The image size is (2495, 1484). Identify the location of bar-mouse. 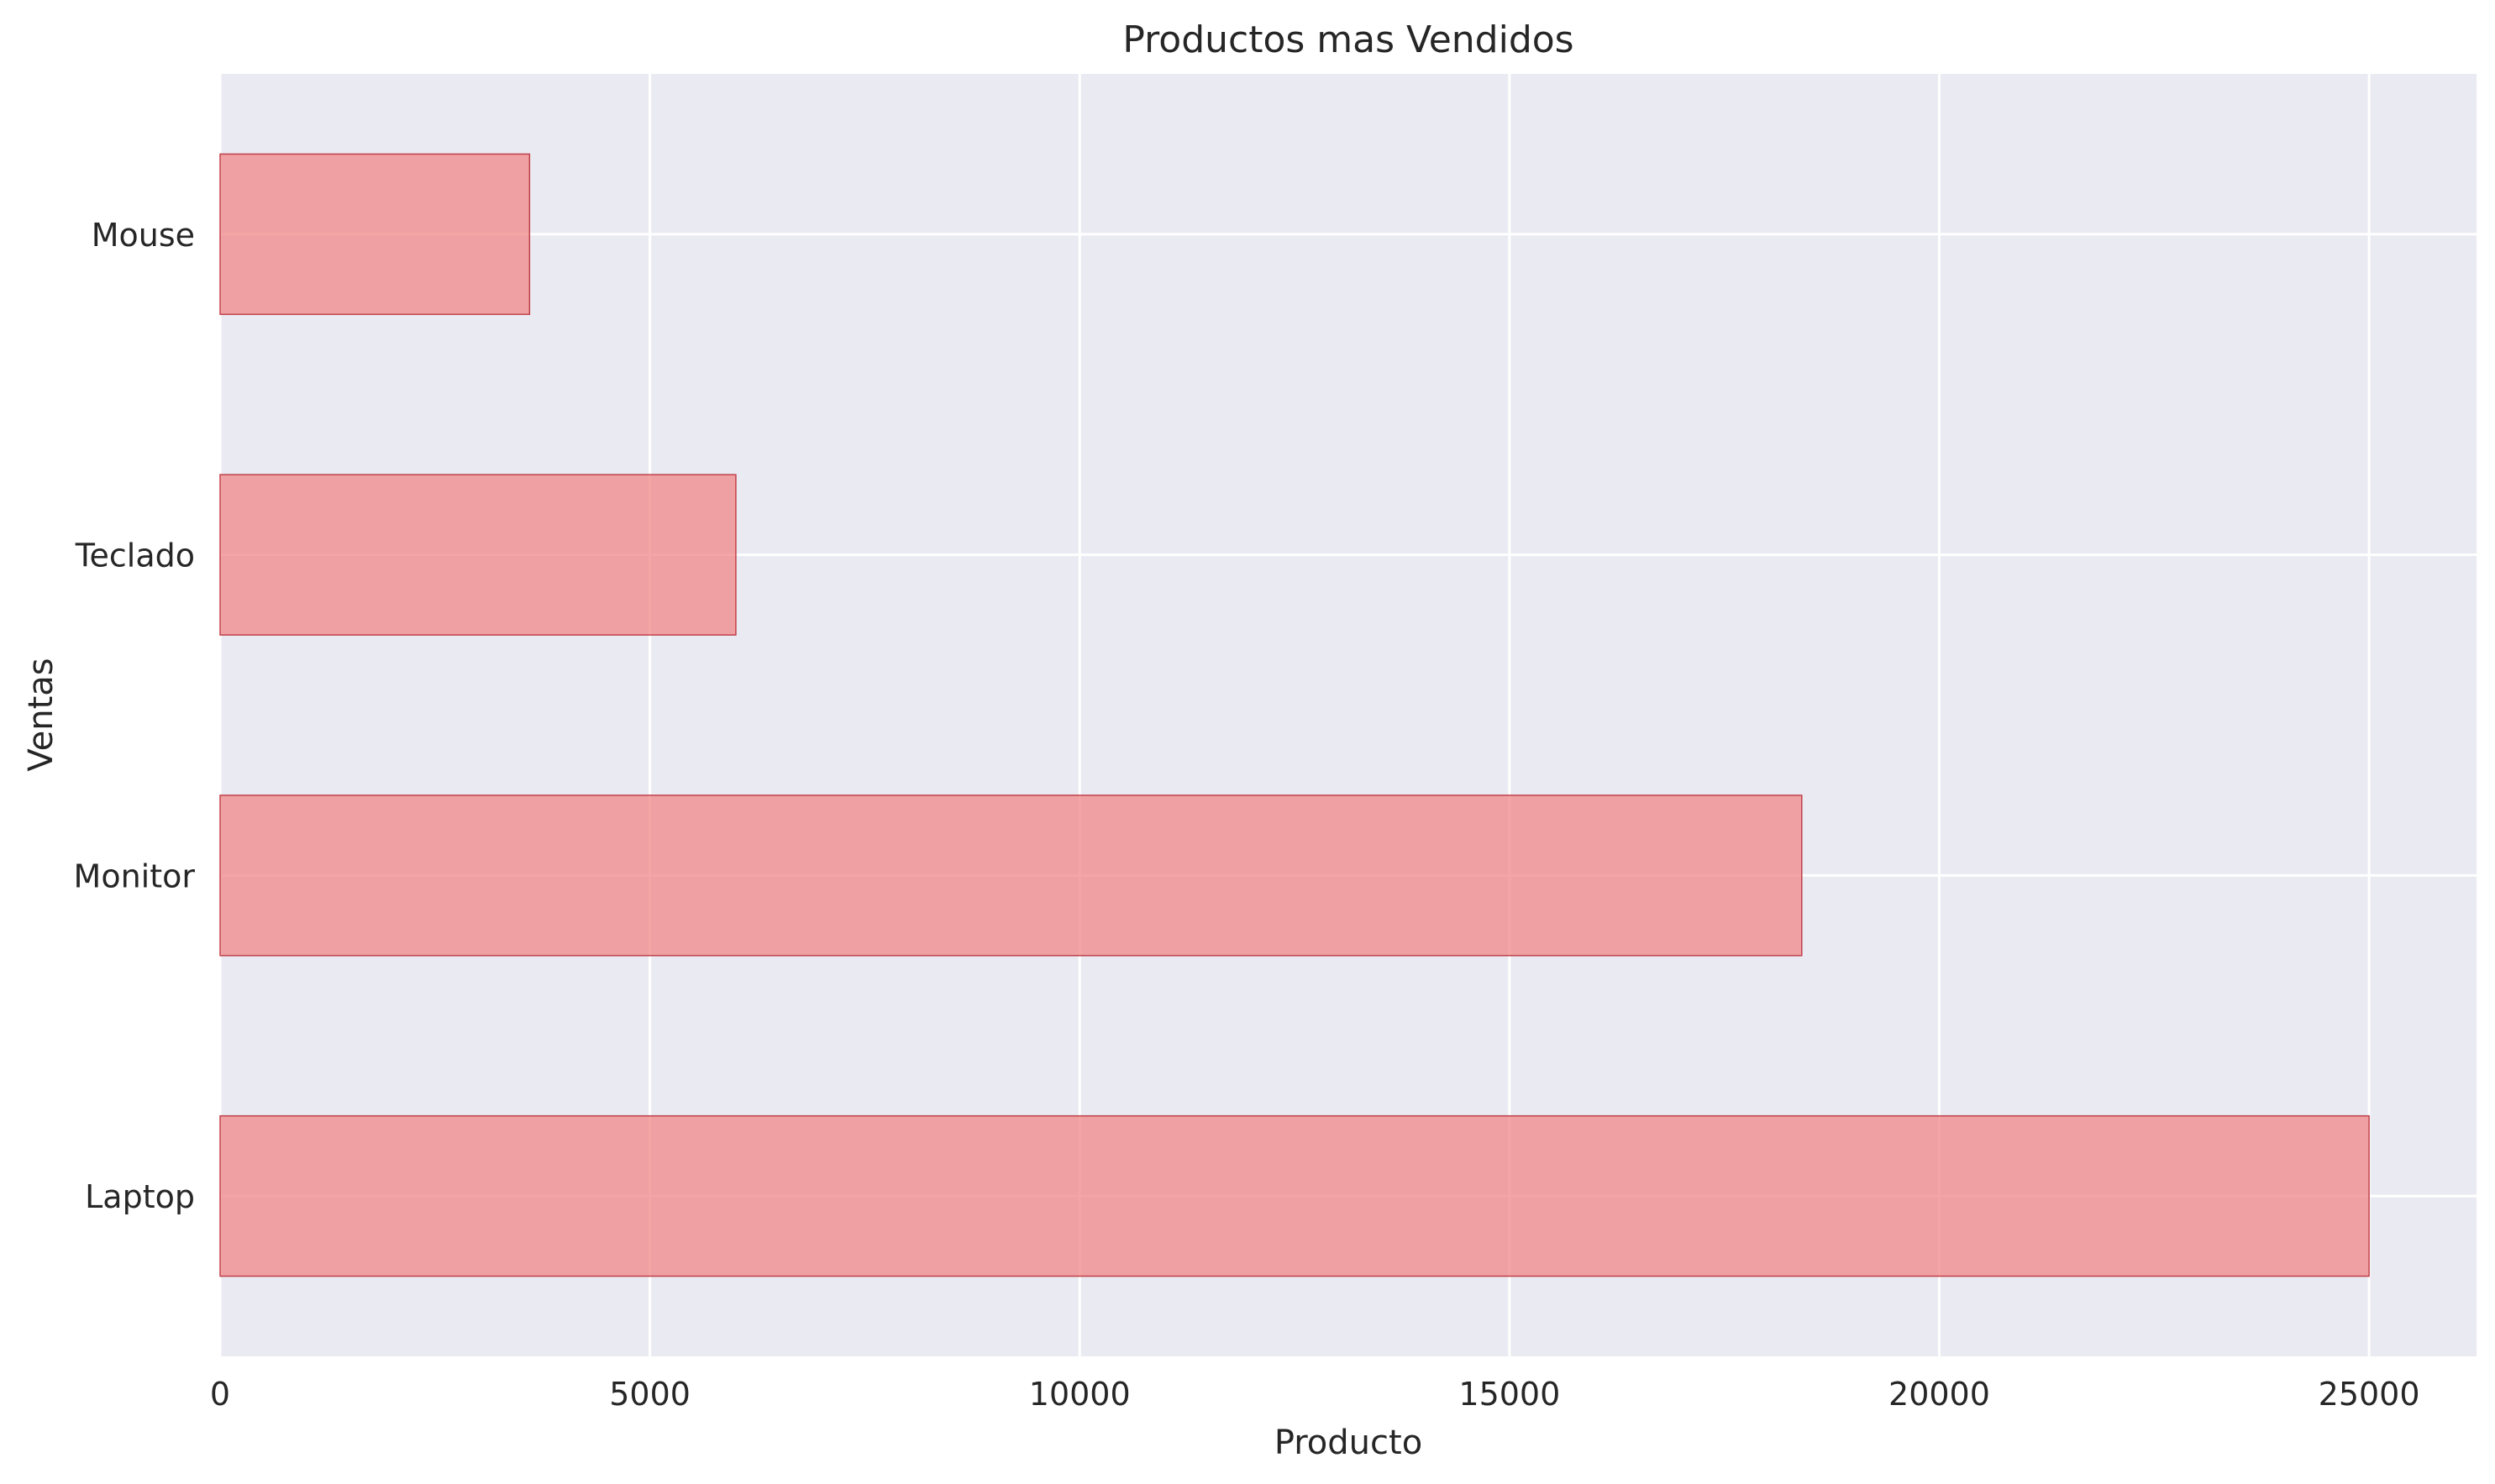
(375, 235).